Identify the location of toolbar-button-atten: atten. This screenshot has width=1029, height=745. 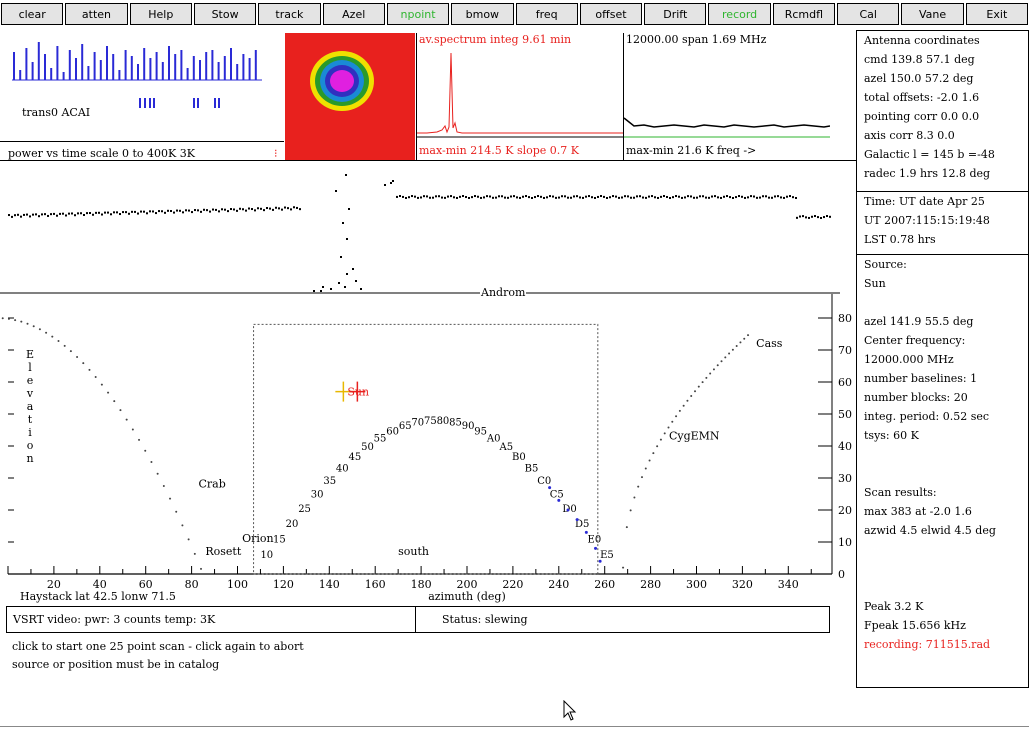
(96, 14).